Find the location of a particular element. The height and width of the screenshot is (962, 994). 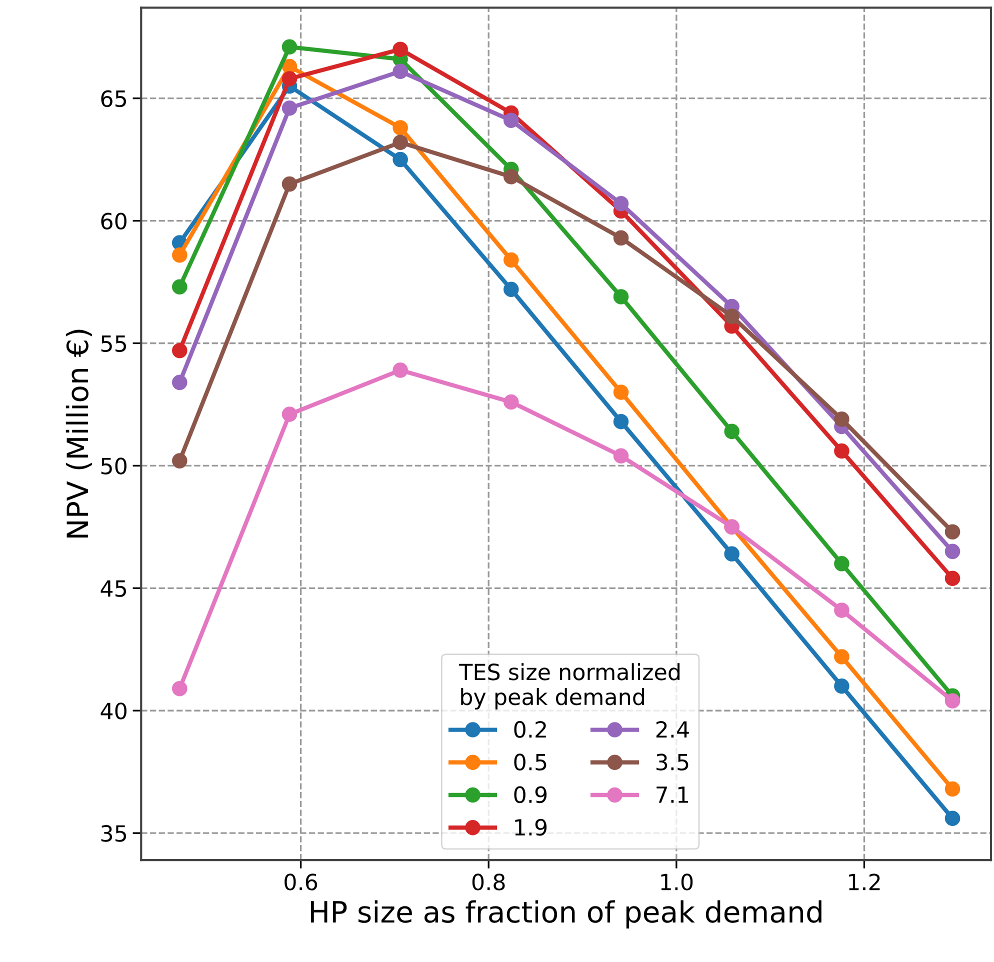

legend-label: 0.9 is located at coordinates (530, 795).